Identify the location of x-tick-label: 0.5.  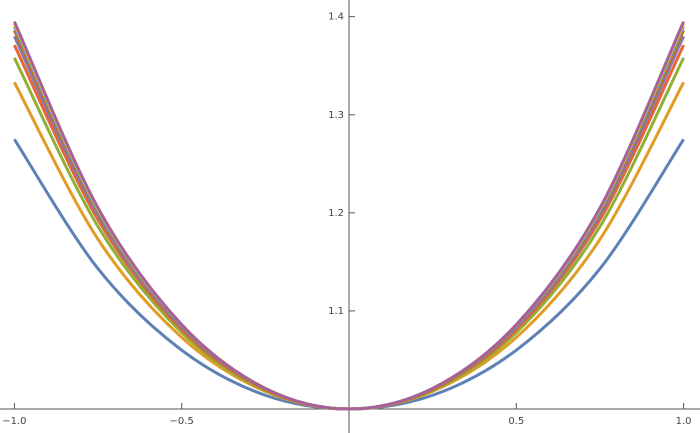
(516, 421).